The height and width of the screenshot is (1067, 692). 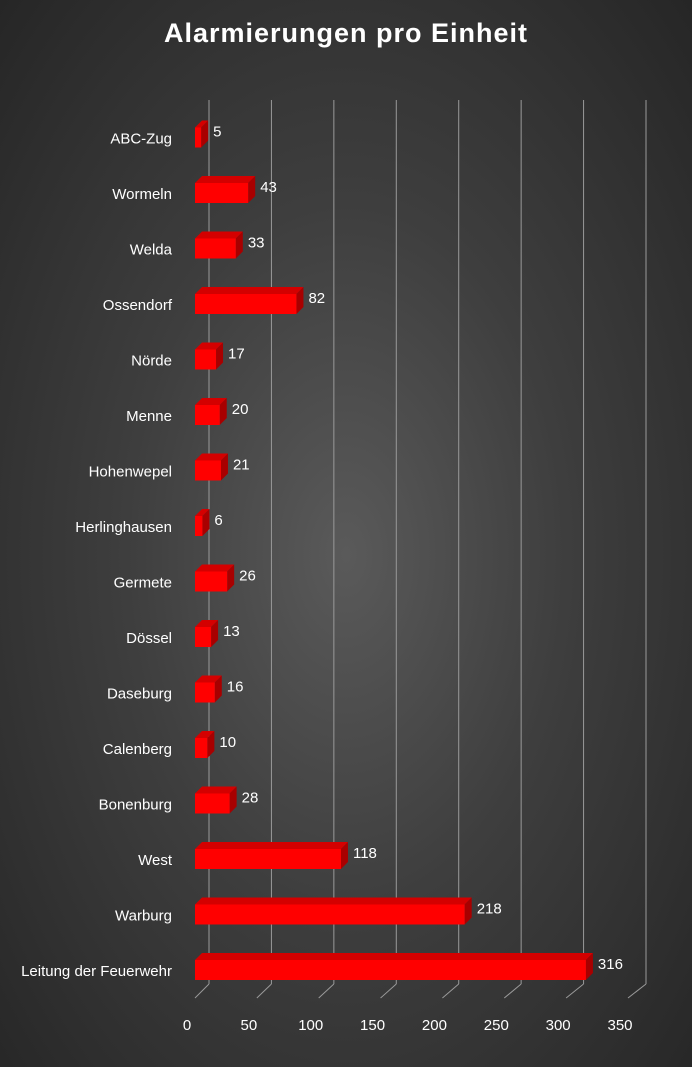 What do you see at coordinates (610, 964) in the screenshot?
I see `data-label: 316` at bounding box center [610, 964].